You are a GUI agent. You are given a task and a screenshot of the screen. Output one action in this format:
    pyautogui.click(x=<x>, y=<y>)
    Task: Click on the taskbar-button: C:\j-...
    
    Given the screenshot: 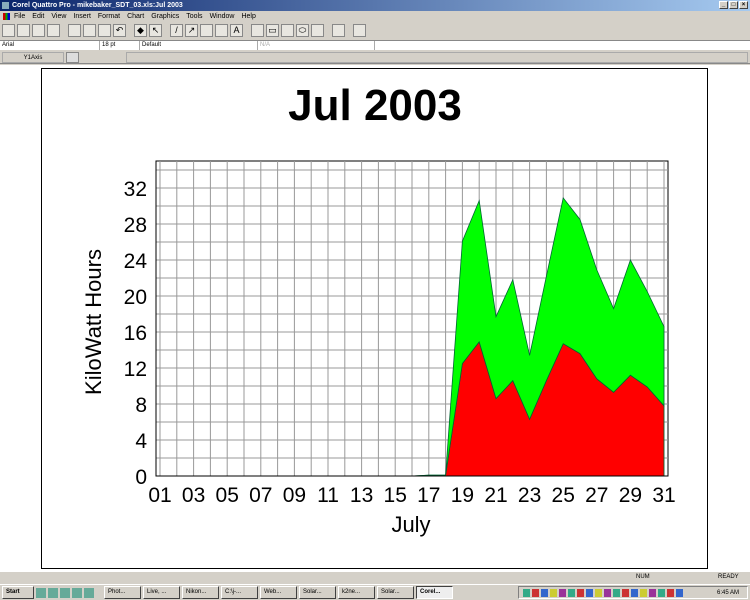 What is the action you would take?
    pyautogui.click(x=239, y=592)
    